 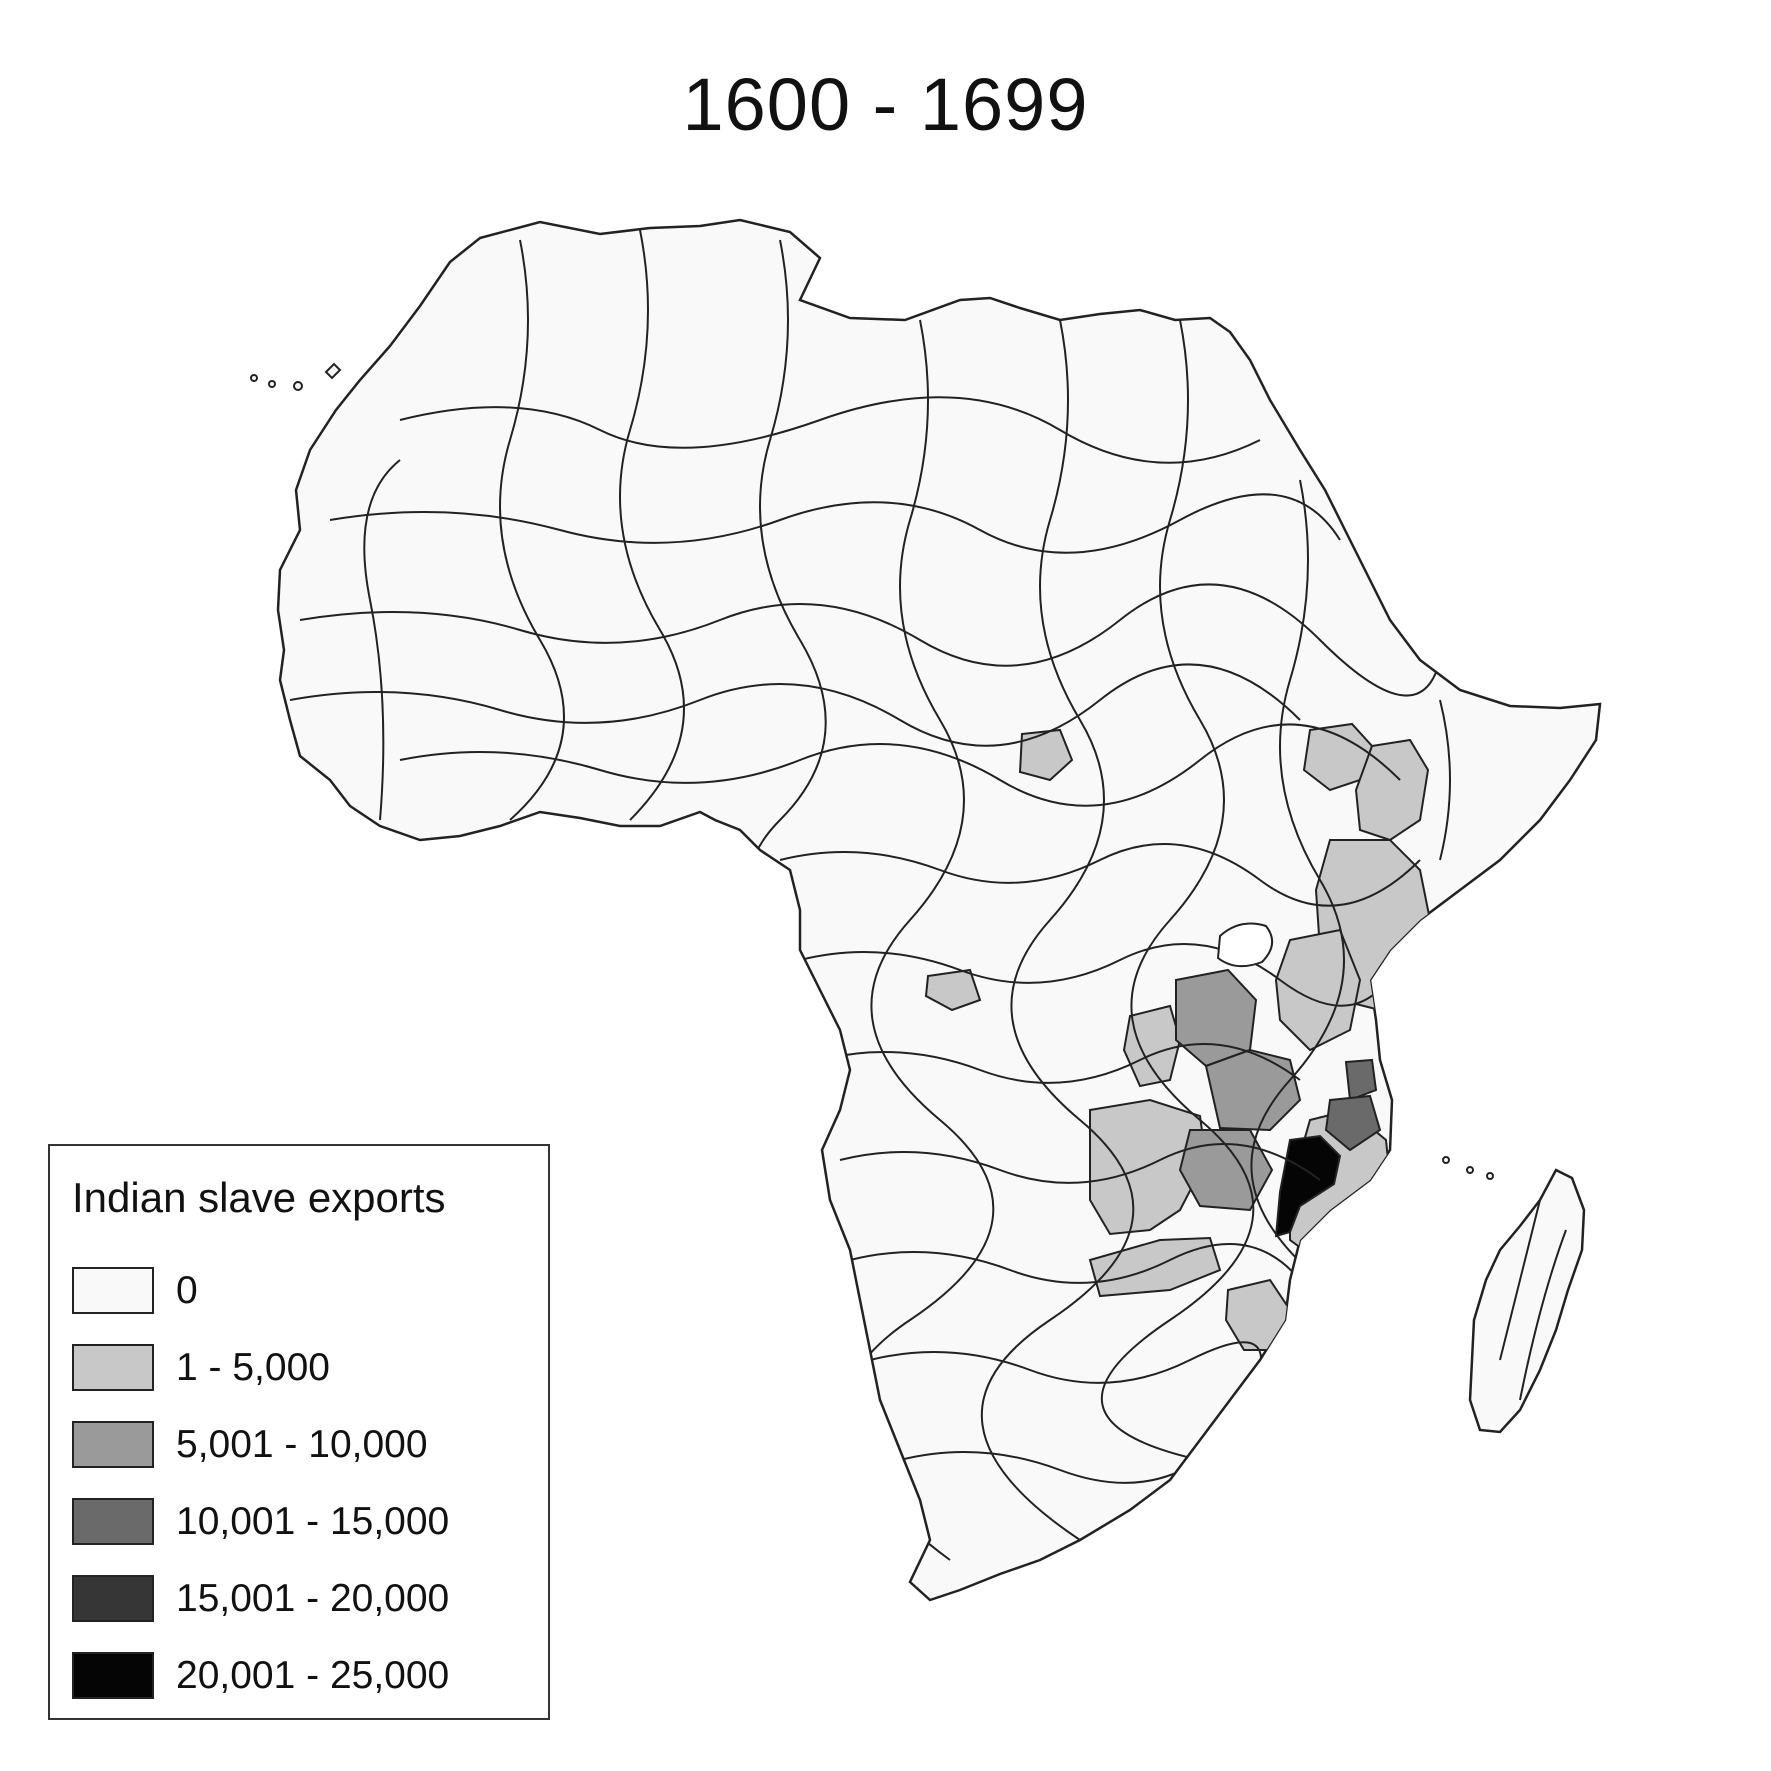 I want to click on region-cat1-zambia, so click(x=1148, y=1167).